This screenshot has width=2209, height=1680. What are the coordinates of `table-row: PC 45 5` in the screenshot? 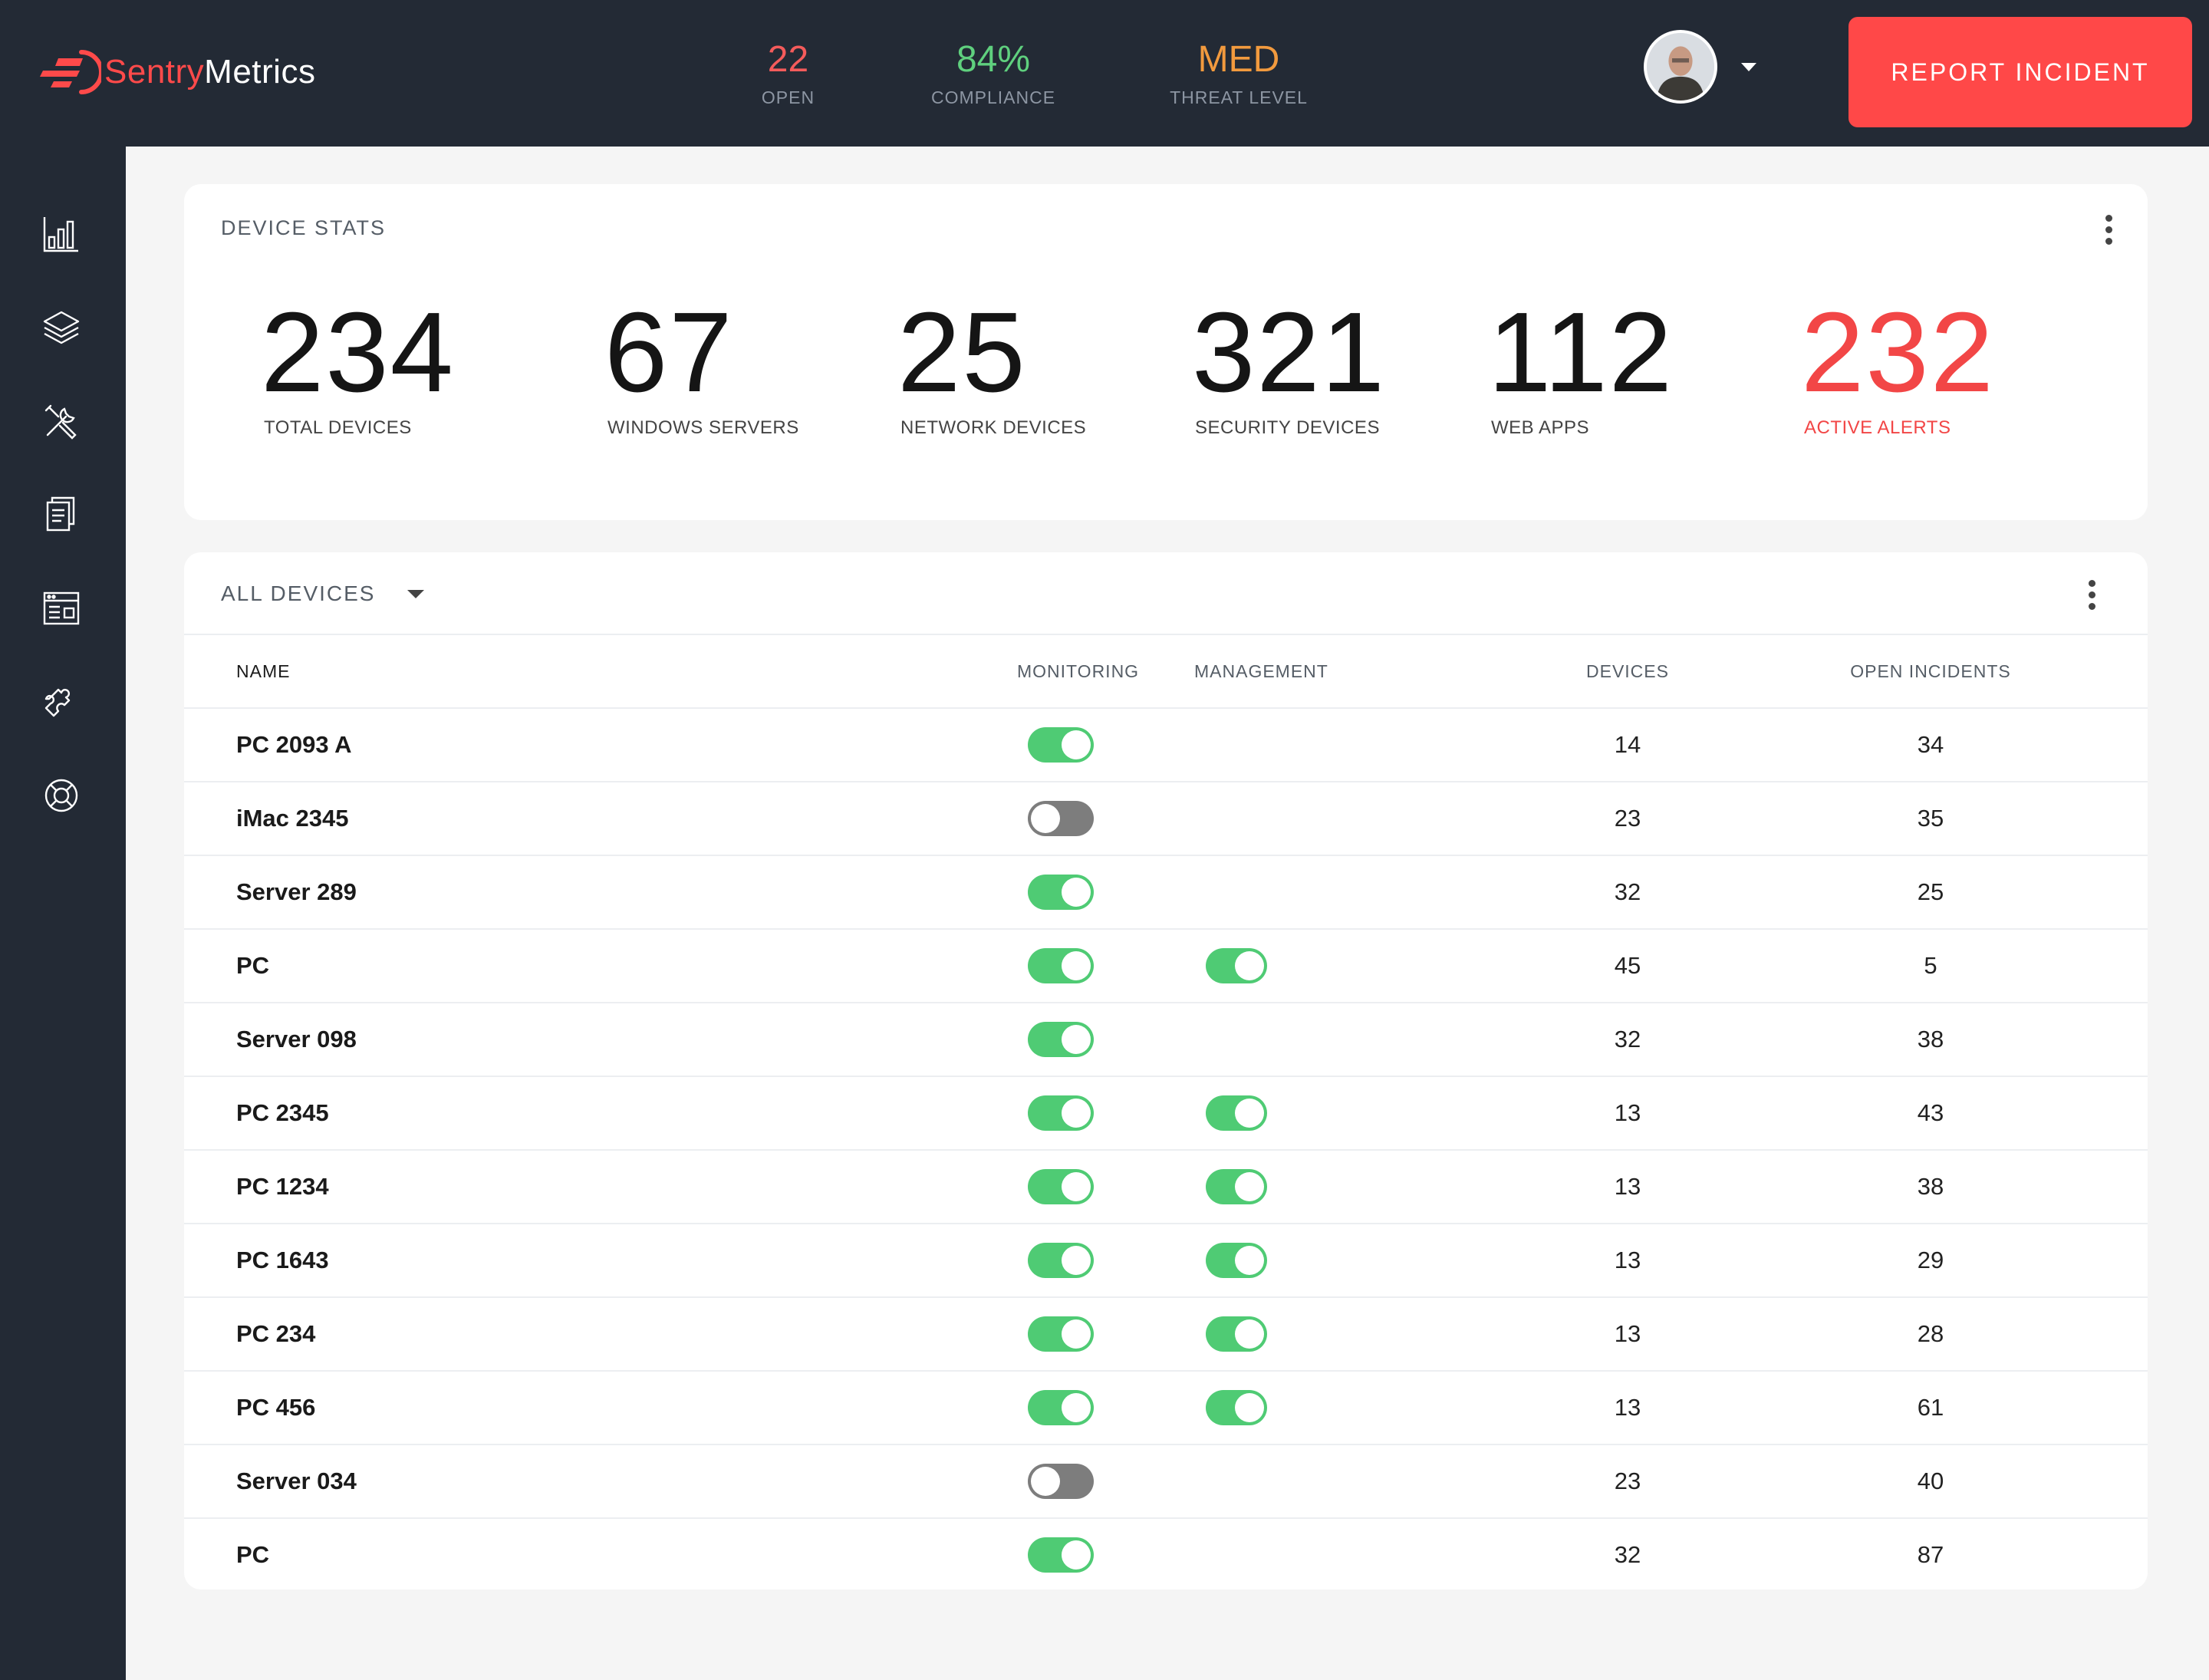 It's located at (1166, 966).